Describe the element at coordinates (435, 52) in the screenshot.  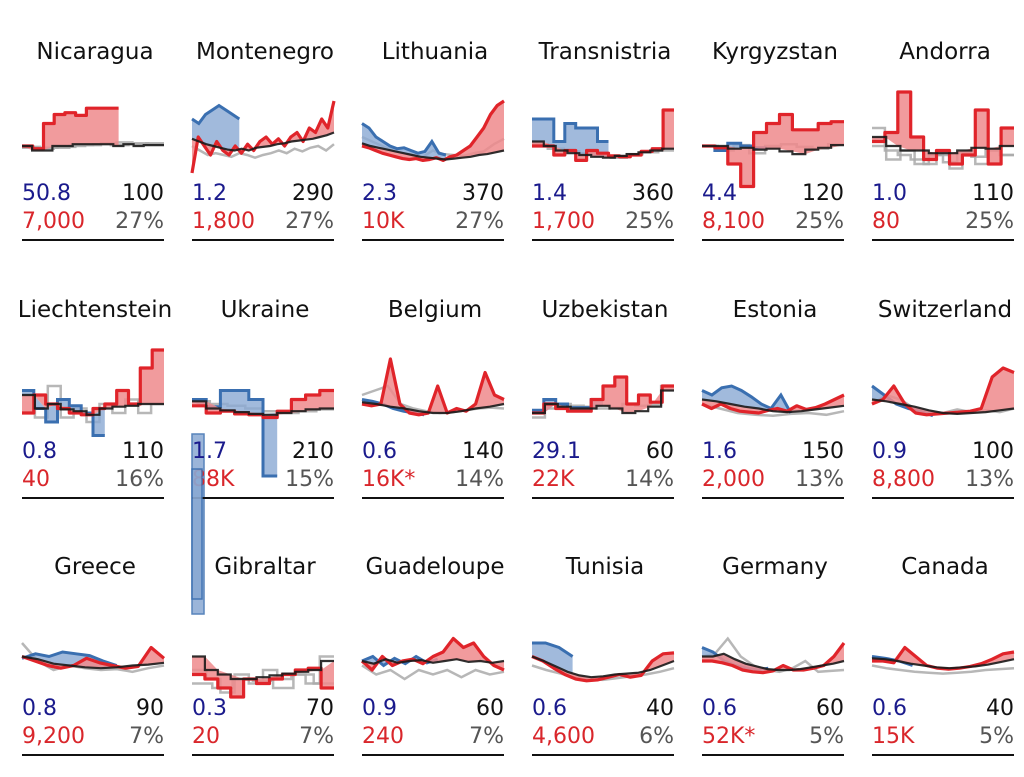
I see `panel-title: Lithuania` at that location.